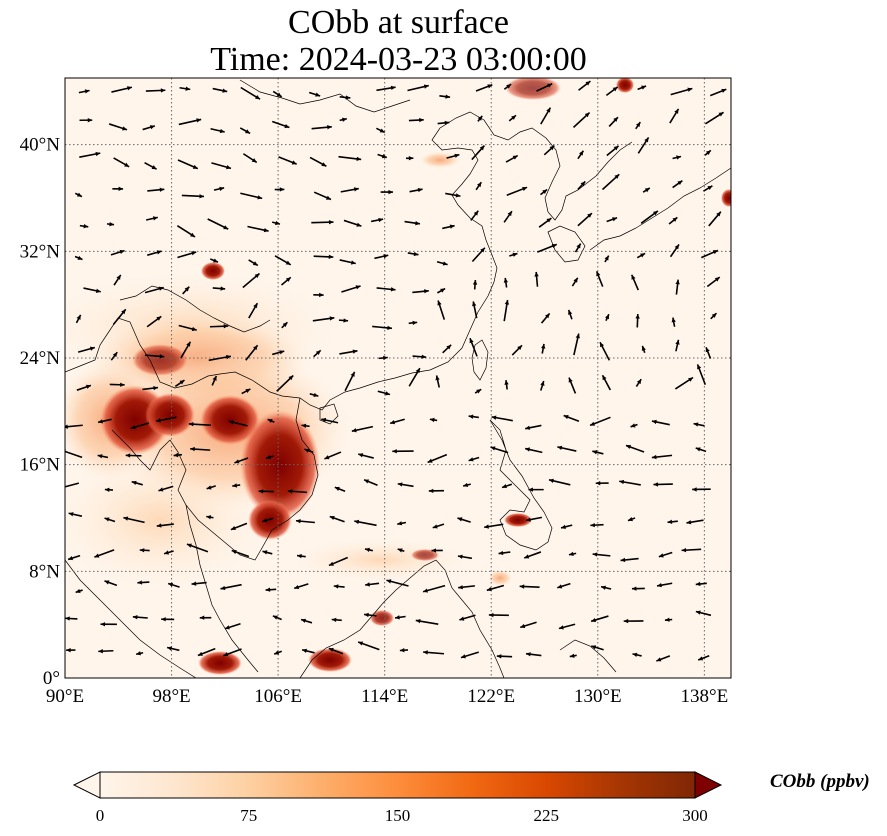 This screenshot has width=887, height=836. I want to click on colorbar: 0 75 150 225 300 CObb (ppbv), so click(471, 798).